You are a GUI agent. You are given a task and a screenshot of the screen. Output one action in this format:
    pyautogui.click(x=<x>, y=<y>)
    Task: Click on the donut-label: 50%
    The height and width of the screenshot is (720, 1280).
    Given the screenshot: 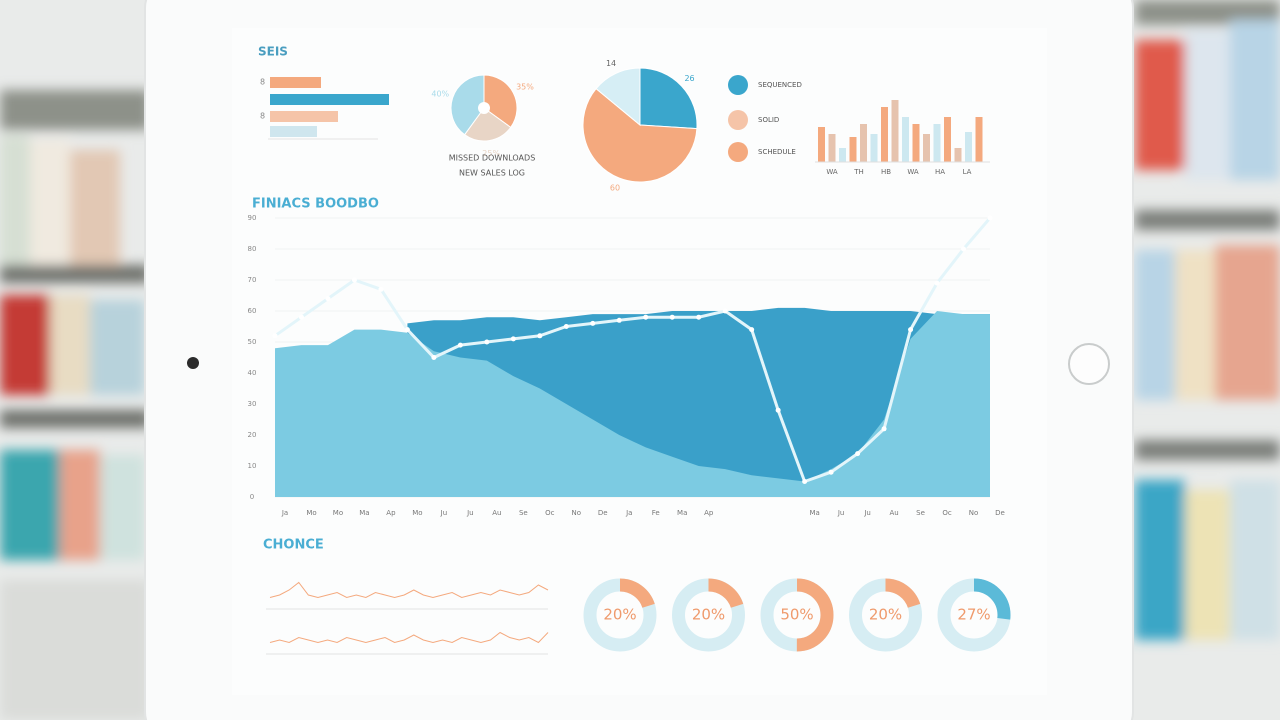 What is the action you would take?
    pyautogui.click(x=796, y=615)
    